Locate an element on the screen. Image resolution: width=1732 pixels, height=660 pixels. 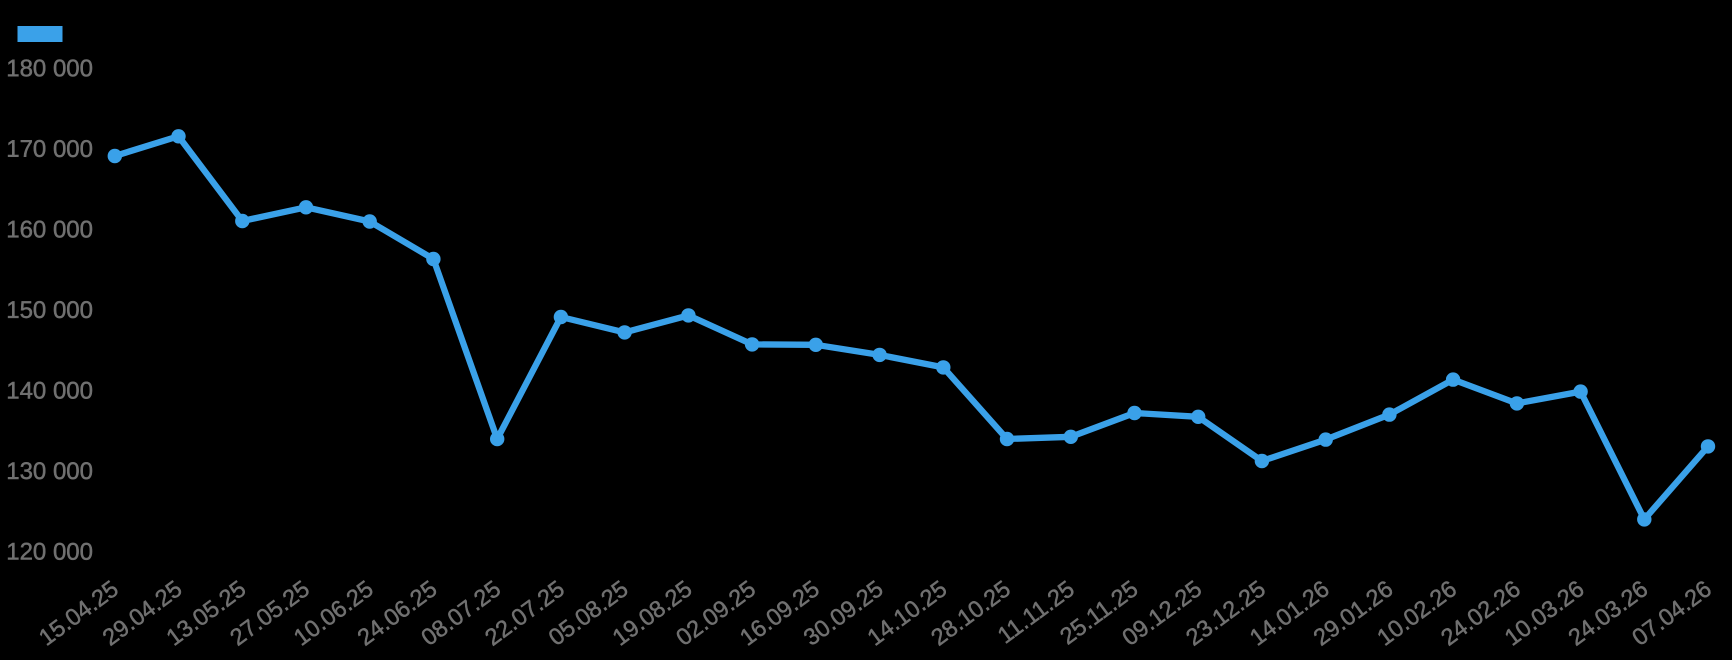
svg-text: 180 000 is located at coordinates (49, 68).